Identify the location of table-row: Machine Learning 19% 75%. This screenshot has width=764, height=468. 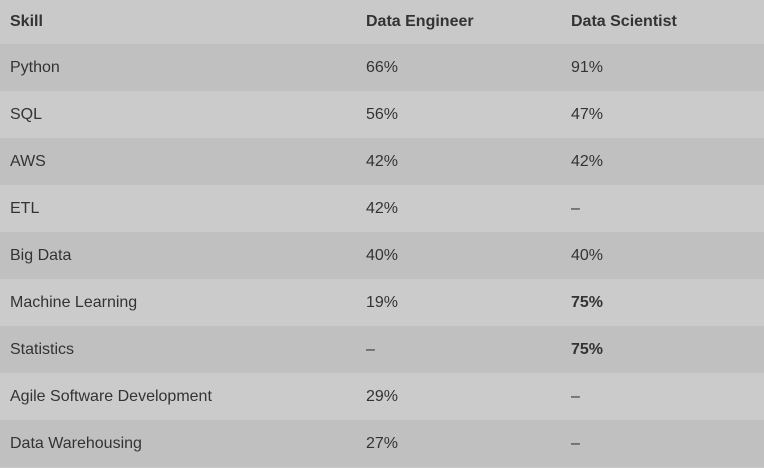
(382, 302).